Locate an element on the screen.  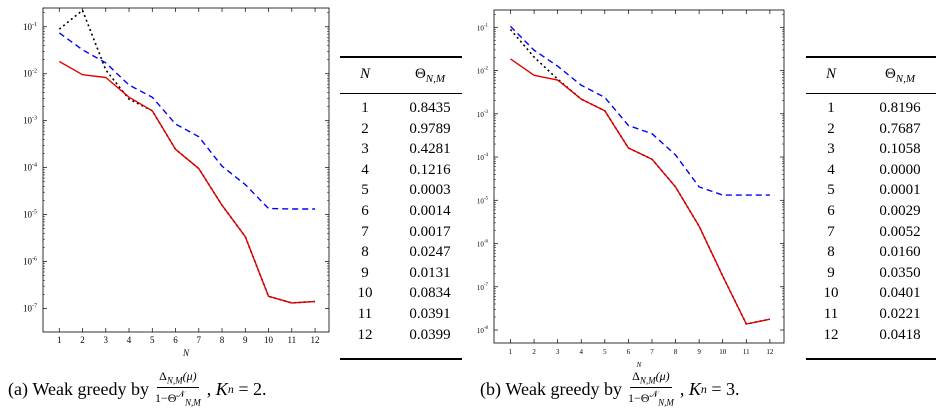
cell-n: 6 is located at coordinates (365, 211).